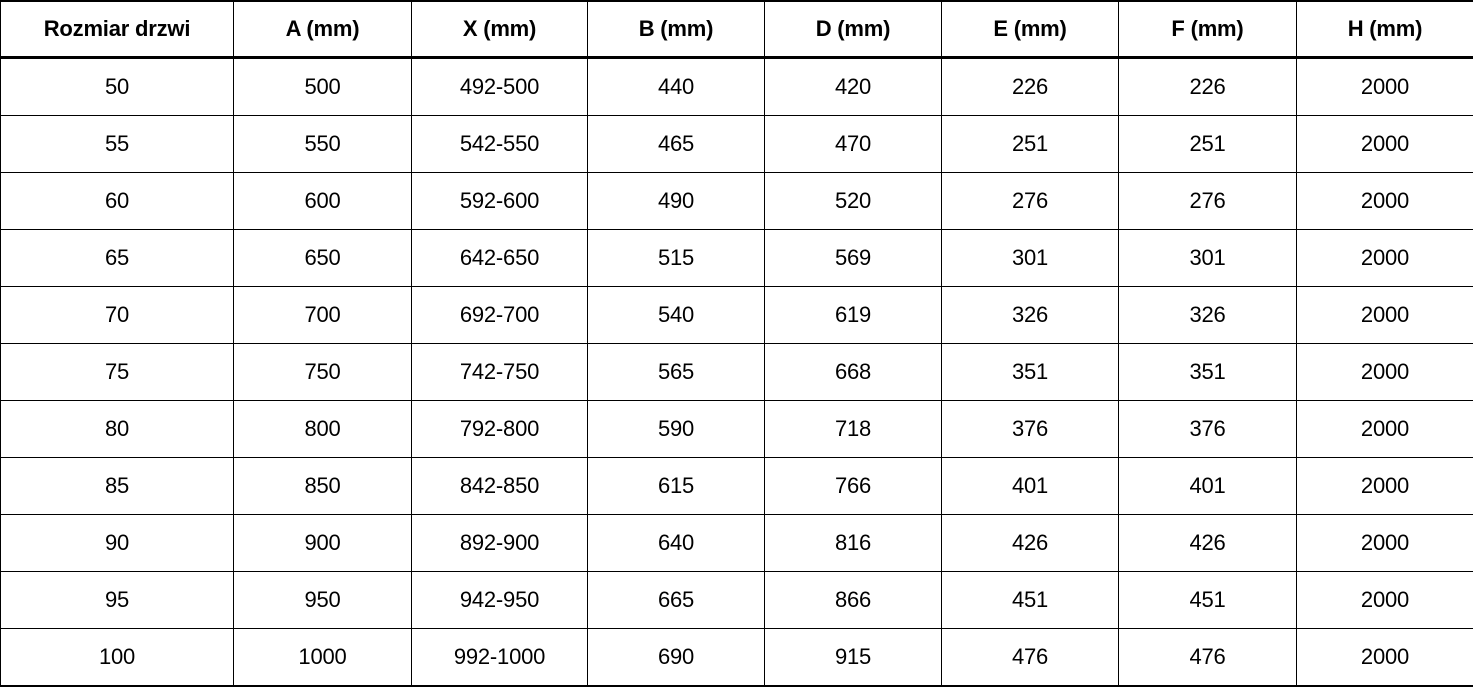 This screenshot has width=1473, height=687. What do you see at coordinates (853, 600) in the screenshot?
I see `cell-value: 866` at bounding box center [853, 600].